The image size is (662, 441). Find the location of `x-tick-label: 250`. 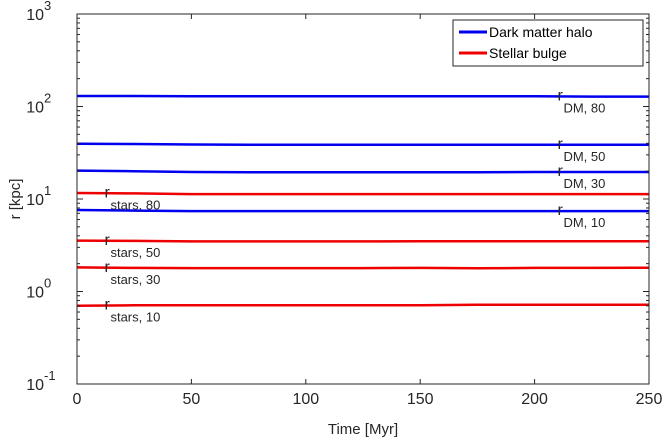

x-tick-label: 250 is located at coordinates (649, 399).